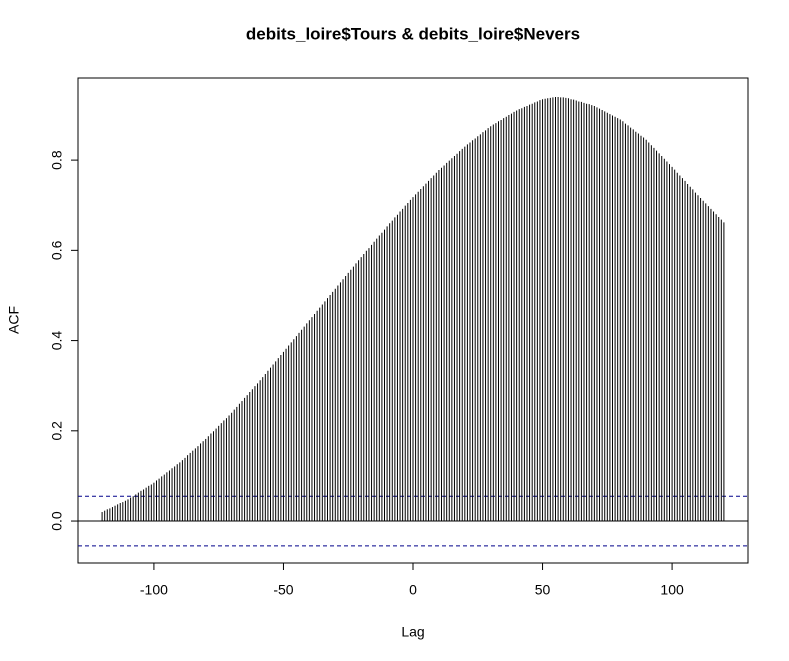 The image size is (789, 661). Describe the element at coordinates (57, 160) in the screenshot. I see `y-tick-label: 0.8` at that location.